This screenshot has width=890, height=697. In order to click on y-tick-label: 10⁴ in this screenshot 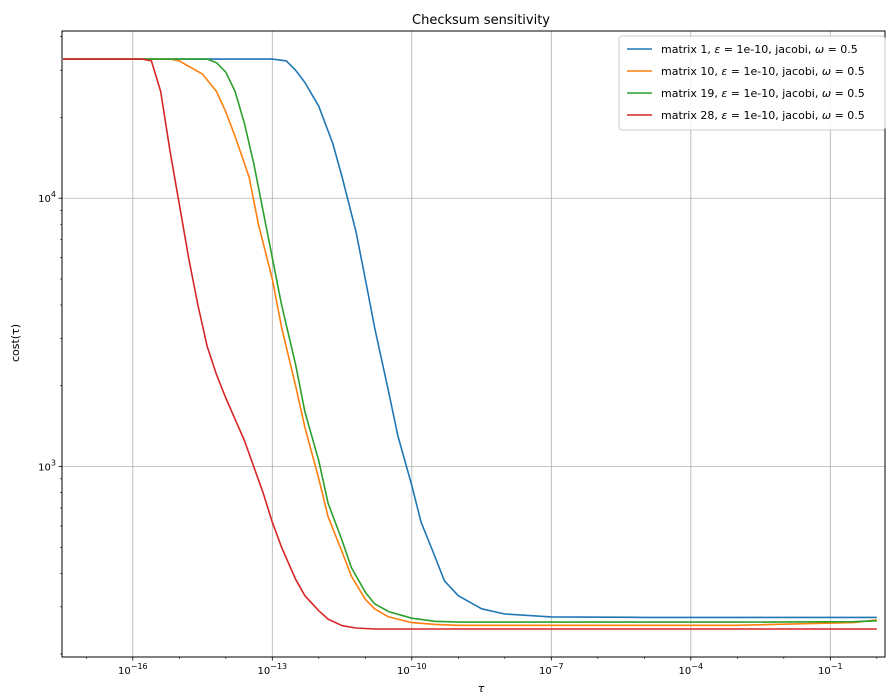, I will do `click(47, 197)`.